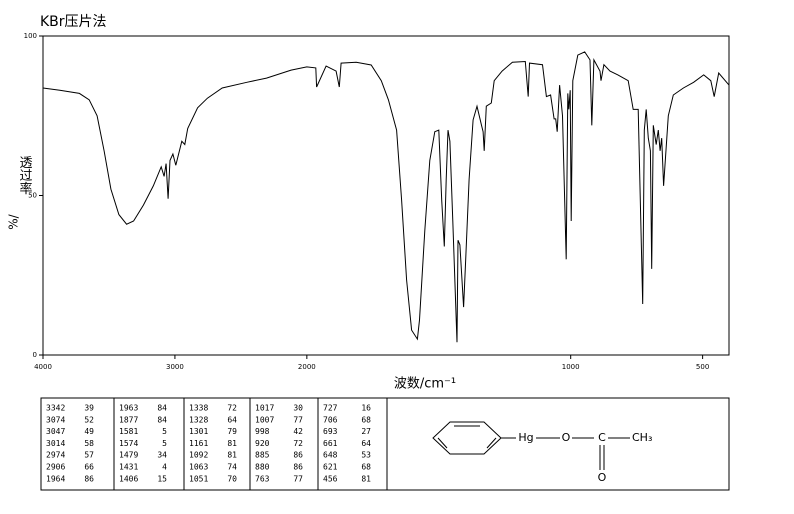 This screenshot has width=794, height=514. Describe the element at coordinates (198, 443) in the screenshot. I see `peak-wavenumber: 1161` at that location.